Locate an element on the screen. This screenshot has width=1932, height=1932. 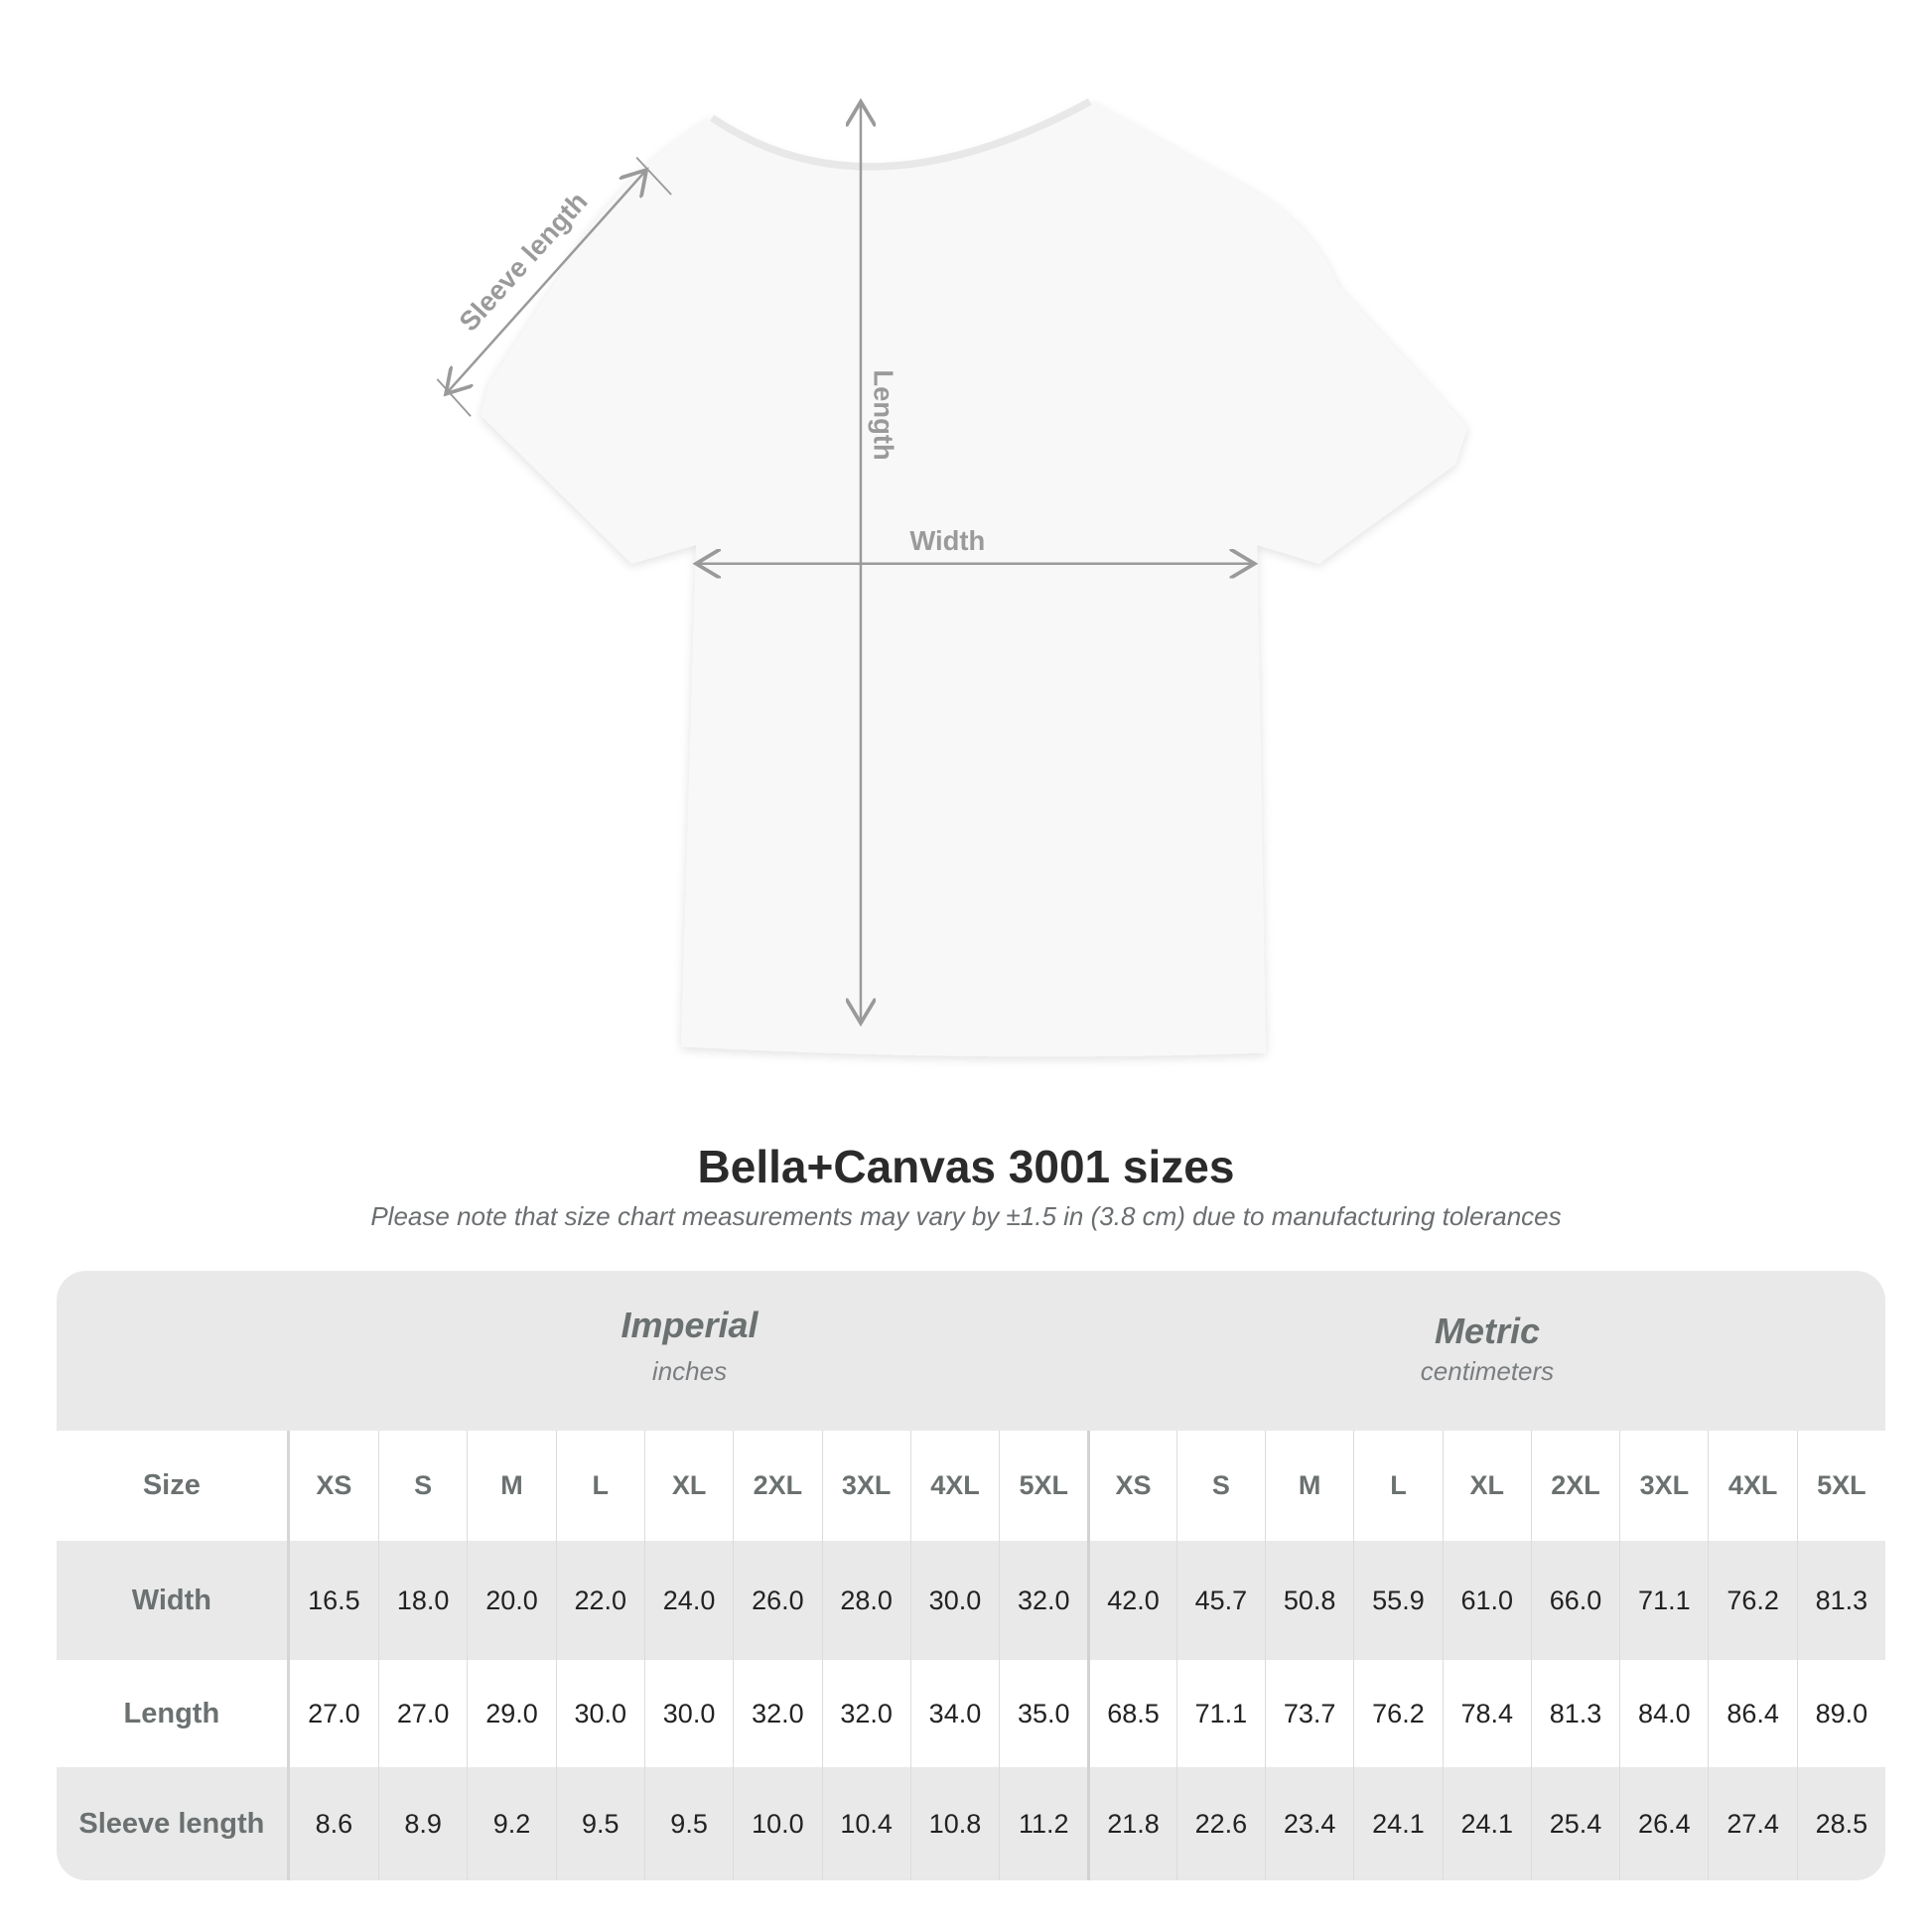
value-cell-imperial: 11.2 is located at coordinates (1043, 1823).